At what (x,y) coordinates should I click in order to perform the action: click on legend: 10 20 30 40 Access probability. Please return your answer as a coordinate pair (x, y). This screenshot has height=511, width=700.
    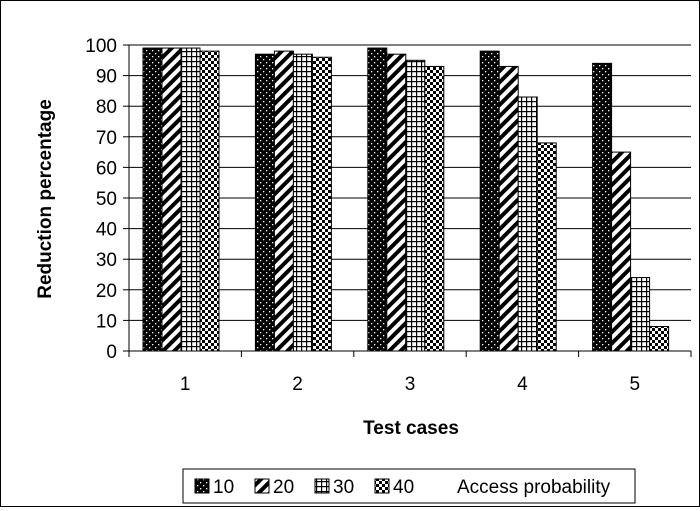
    Looking at the image, I should click on (409, 486).